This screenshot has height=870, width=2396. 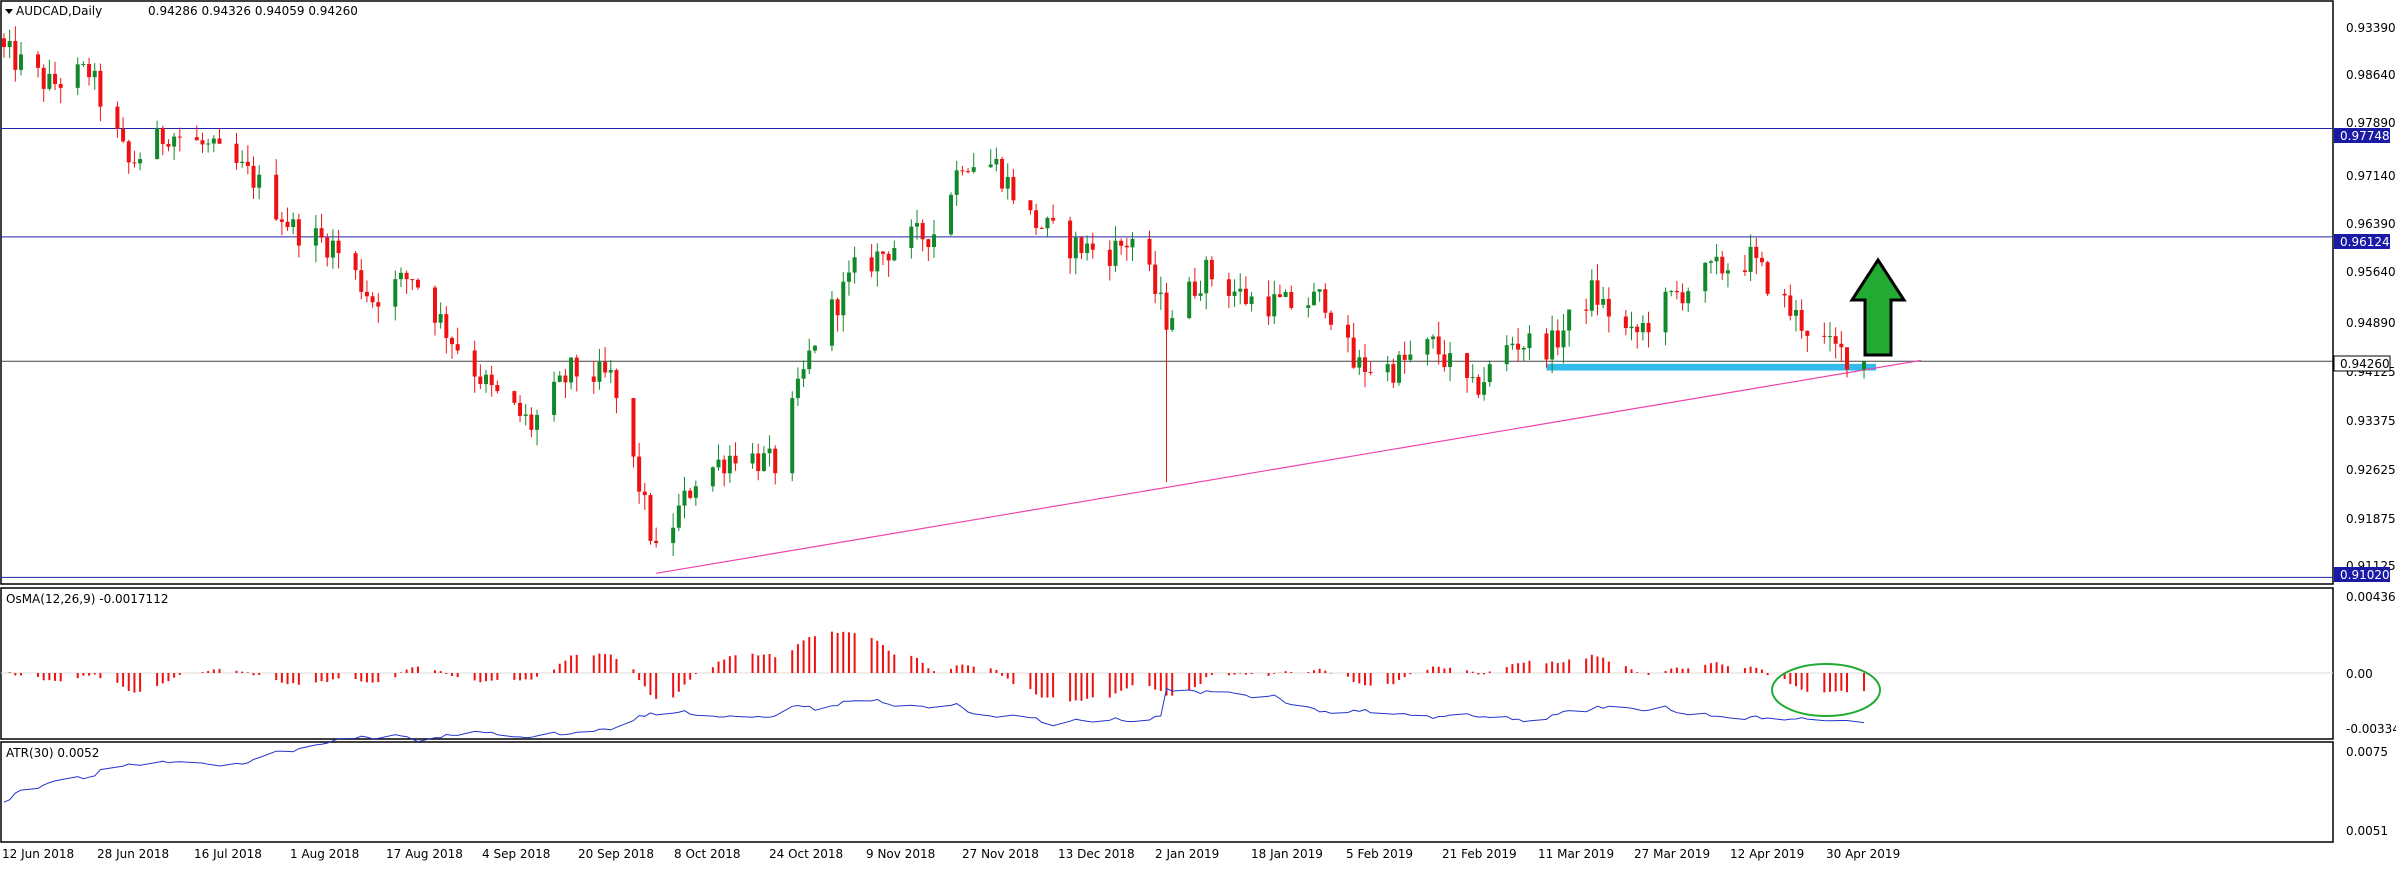 I want to click on x-tick-label: 12 Jun 2018, so click(x=38, y=854).